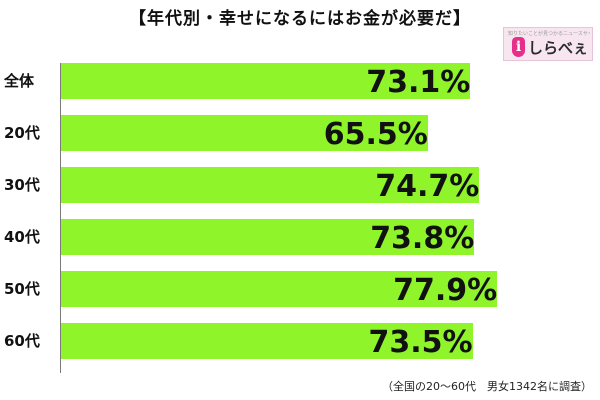 The image size is (600, 400). What do you see at coordinates (300, 19) in the screenshot?
I see `chart-title: 【年代別・幸せになるにはお金が必要だ】` at bounding box center [300, 19].